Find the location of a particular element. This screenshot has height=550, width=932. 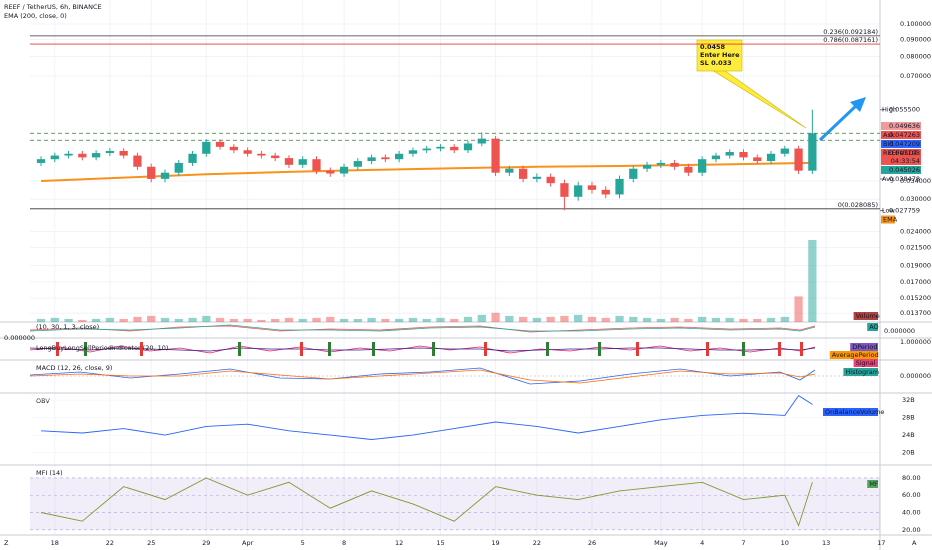

x-tick-label: 13 is located at coordinates (826, 543).